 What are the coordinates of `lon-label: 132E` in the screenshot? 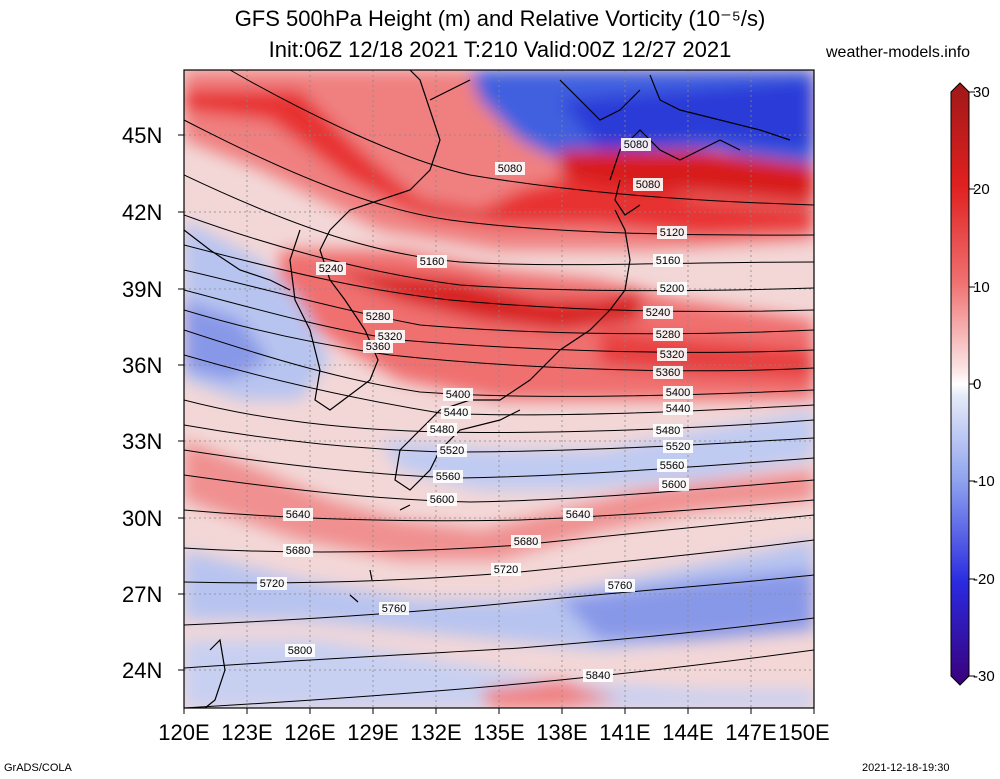 It's located at (435, 732).